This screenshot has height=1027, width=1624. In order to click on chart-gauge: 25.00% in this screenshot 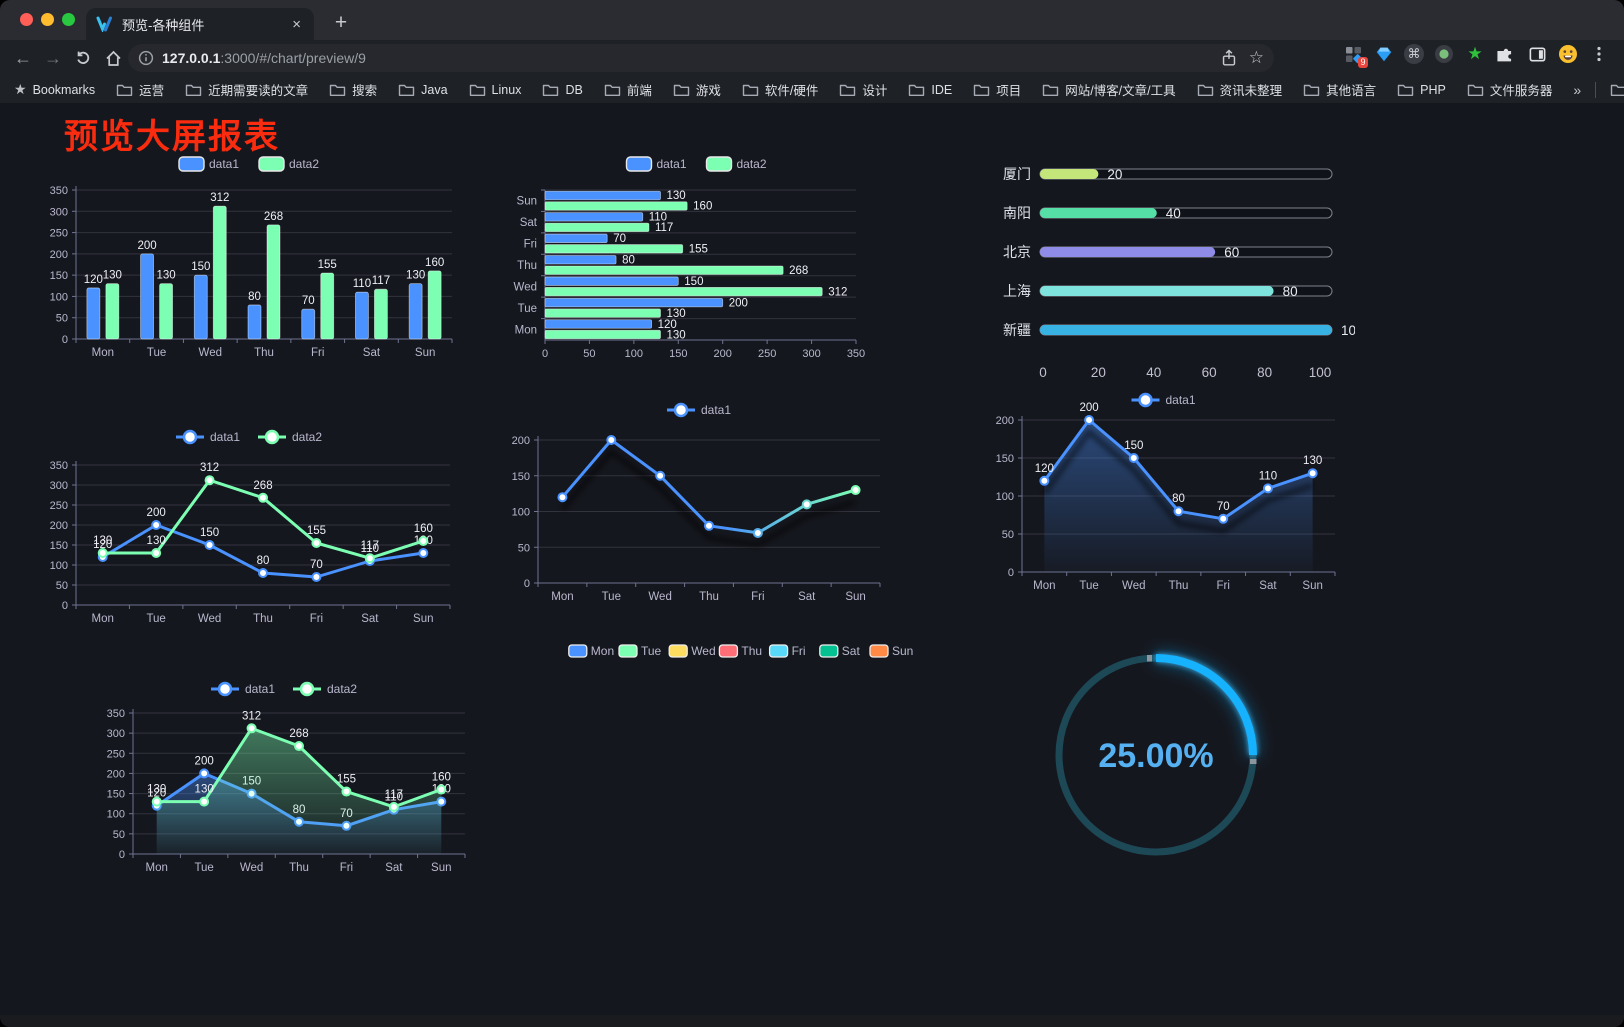, I will do `click(1156, 762)`.